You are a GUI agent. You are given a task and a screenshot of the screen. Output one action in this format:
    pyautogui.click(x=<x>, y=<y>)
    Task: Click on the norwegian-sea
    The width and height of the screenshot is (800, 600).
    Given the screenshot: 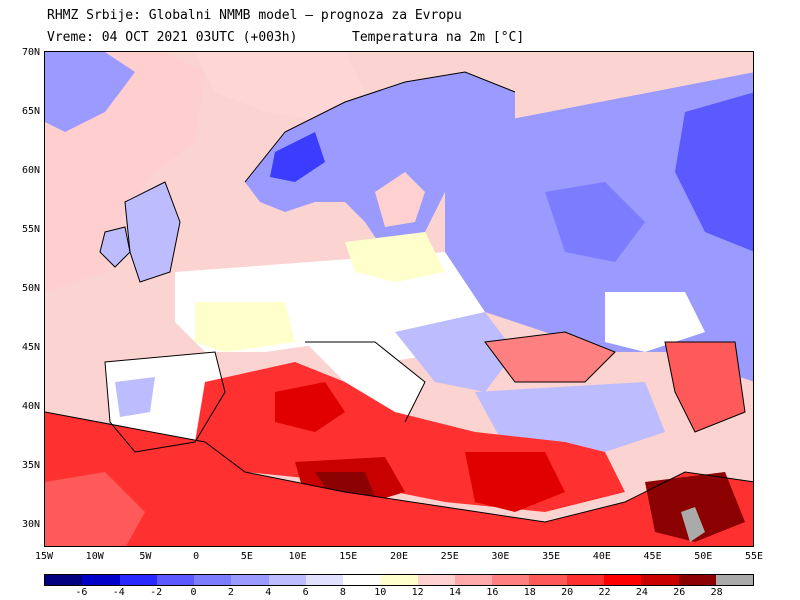 What is the action you would take?
    pyautogui.click(x=280, y=87)
    